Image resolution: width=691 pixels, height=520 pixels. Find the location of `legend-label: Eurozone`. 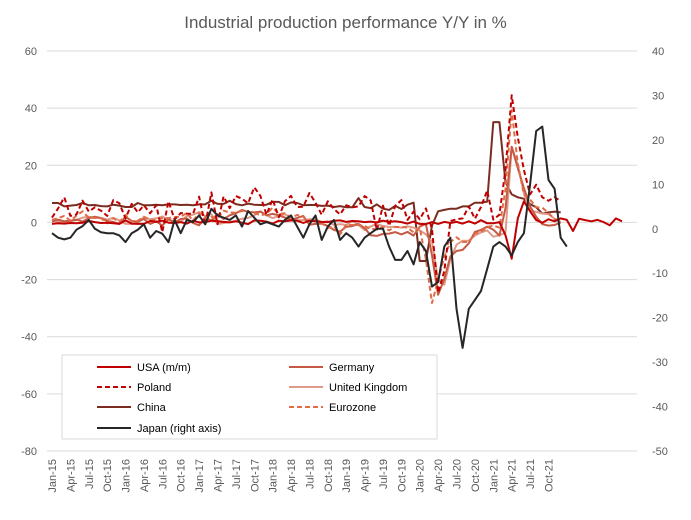

legend-label: Eurozone is located at coordinates (352, 408).